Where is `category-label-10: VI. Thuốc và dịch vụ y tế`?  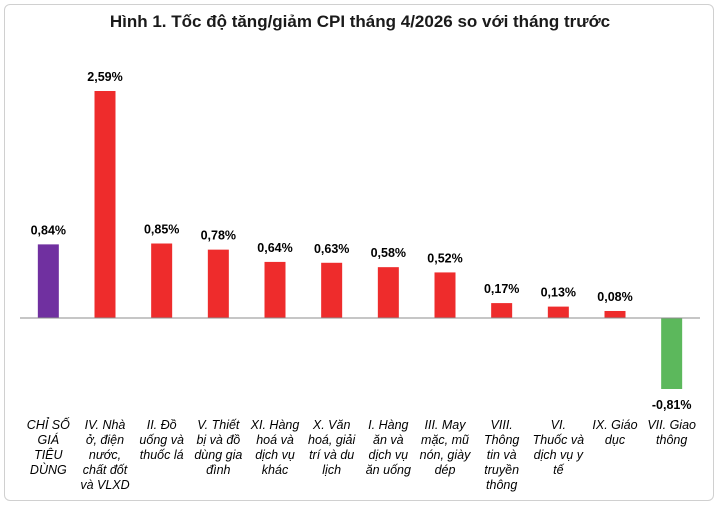
category-label-10: VI. Thuốc và dịch vụ y tế is located at coordinates (558, 447).